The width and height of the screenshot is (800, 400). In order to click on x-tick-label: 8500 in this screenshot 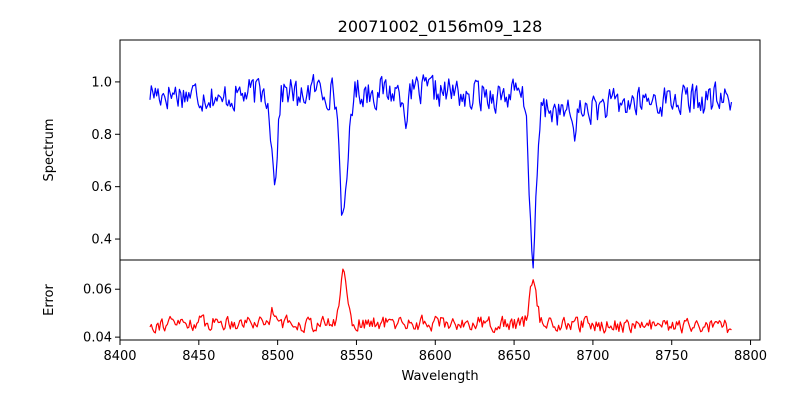, I will do `click(277, 356)`.